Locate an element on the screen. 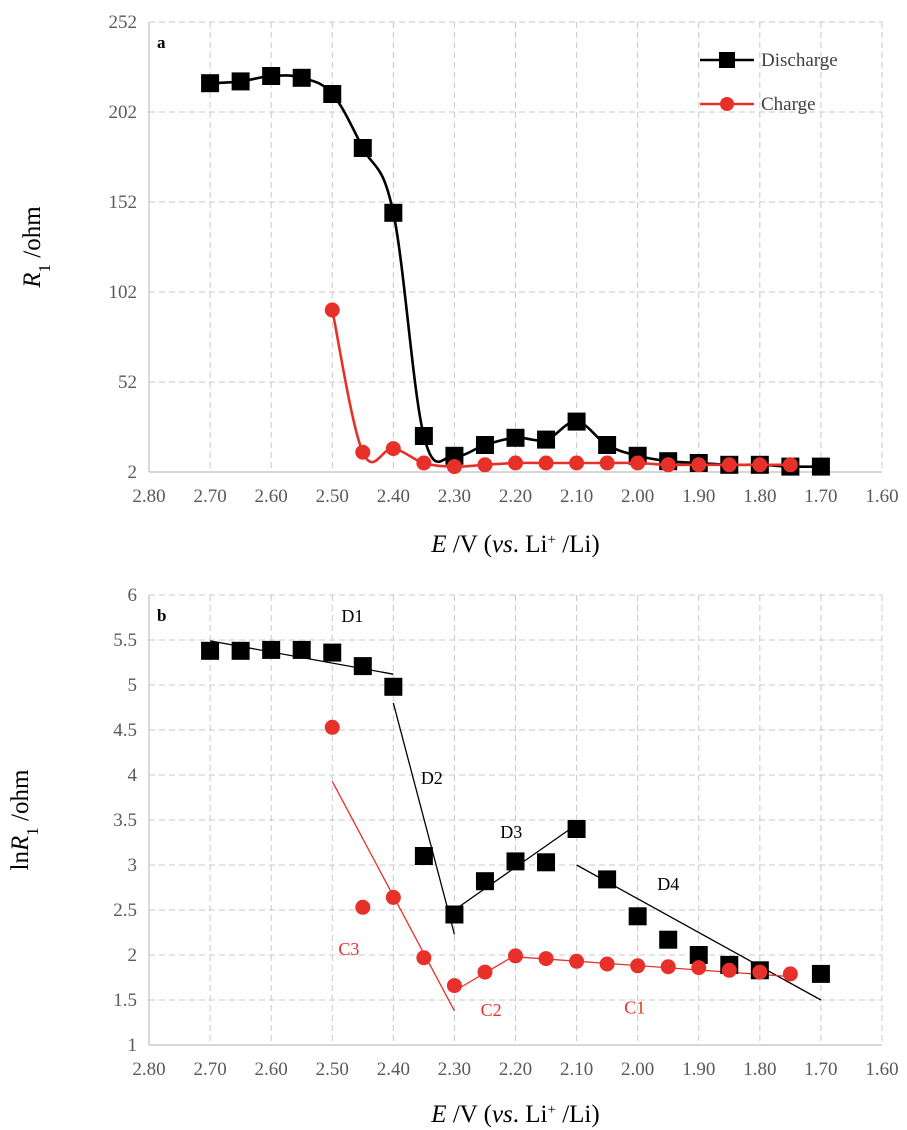  fit-line-c1 is located at coordinates (653, 967).